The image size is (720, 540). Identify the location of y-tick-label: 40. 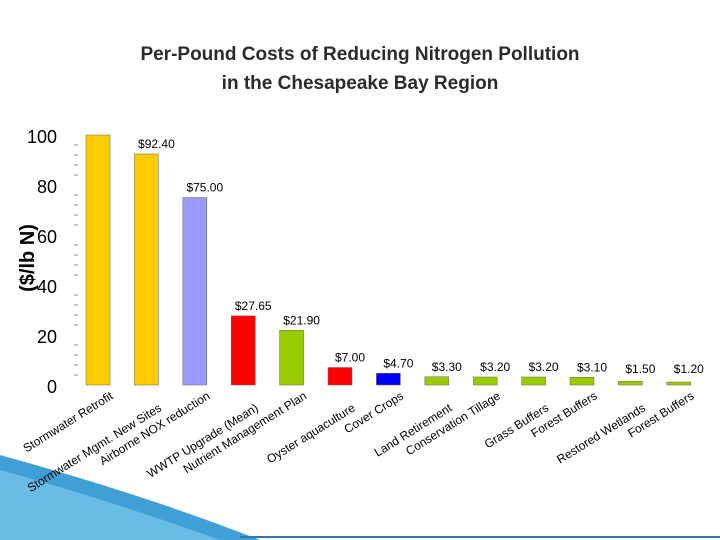
(47, 287).